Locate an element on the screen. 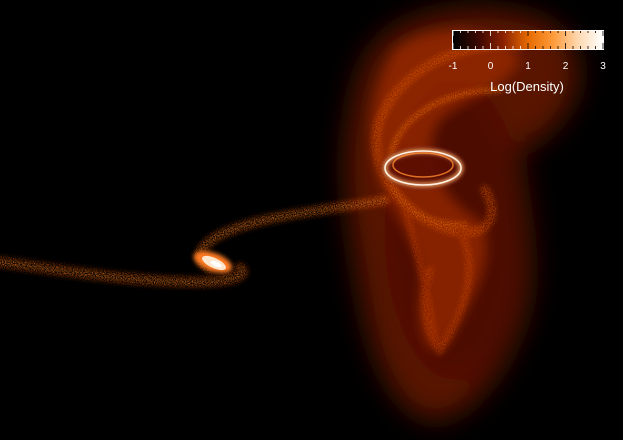  colorbar-gradient is located at coordinates (528, 40).